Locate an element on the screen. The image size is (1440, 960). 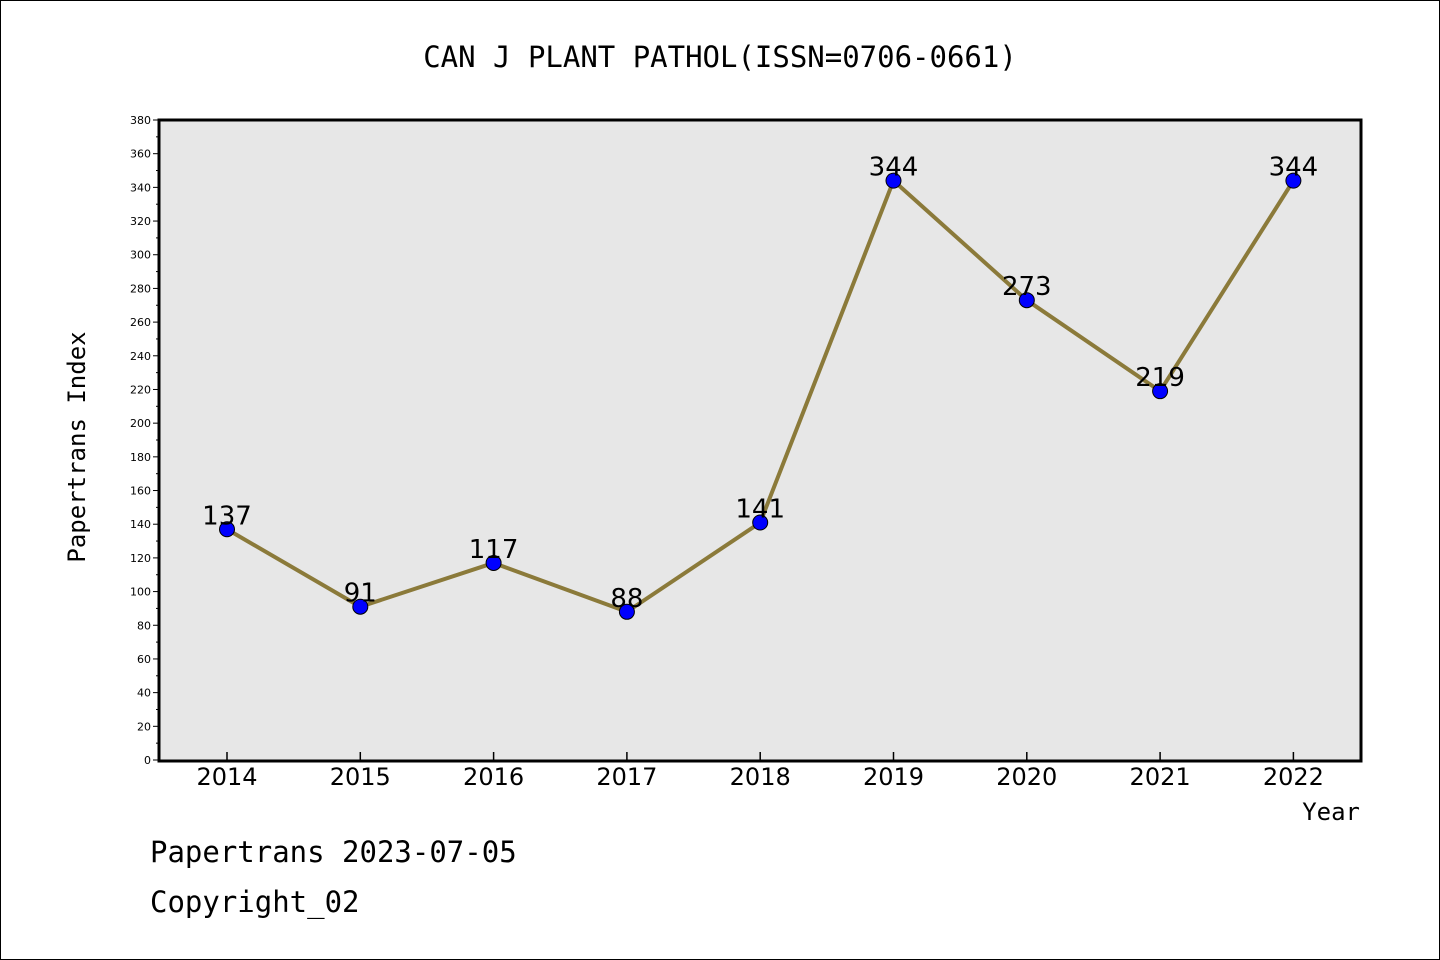
data-label: 141 is located at coordinates (760, 510).